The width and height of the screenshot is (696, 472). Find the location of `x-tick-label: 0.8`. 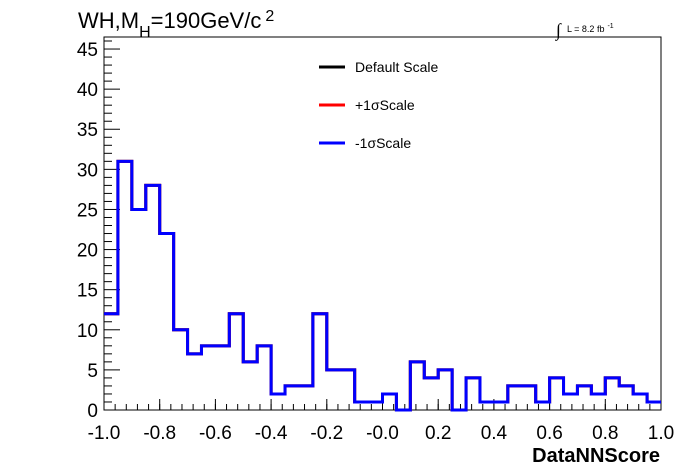

x-tick-label: 0.8 is located at coordinates (605, 433).